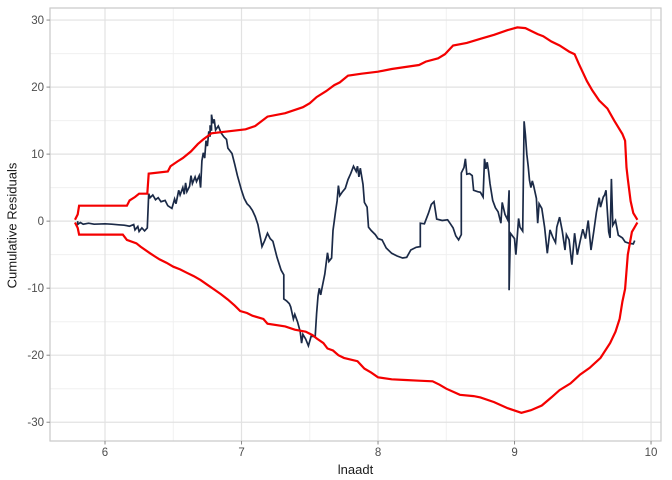  I want to click on y-tick-label: -30, so click(35, 423).